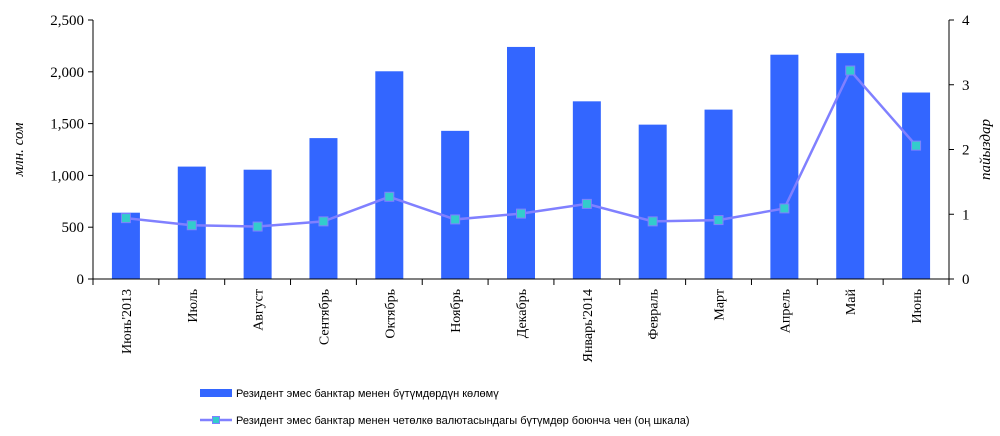 The width and height of the screenshot is (1000, 436). Describe the element at coordinates (917, 306) in the screenshot. I see `x-tick-label: Июнь` at that location.